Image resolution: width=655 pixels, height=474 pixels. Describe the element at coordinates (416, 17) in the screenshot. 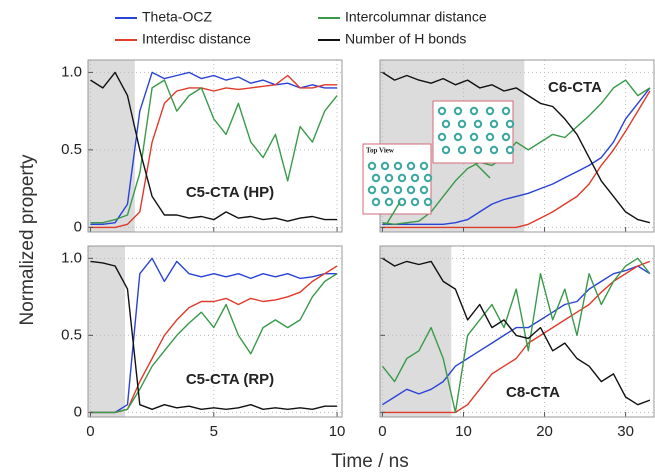

I see `legend-label: Intercolumnar distance` at that location.